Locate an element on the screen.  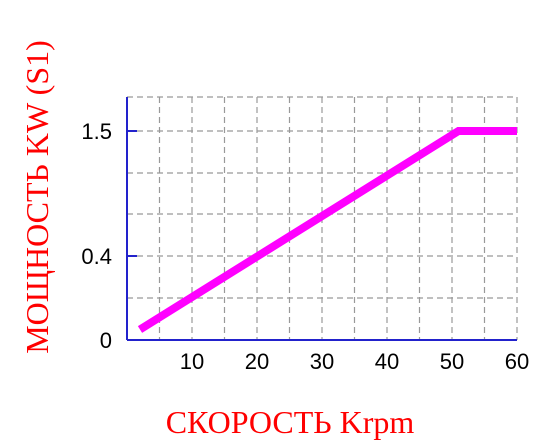
x-axis-title: СКОРОСТЬ Krpm is located at coordinates (290, 422).